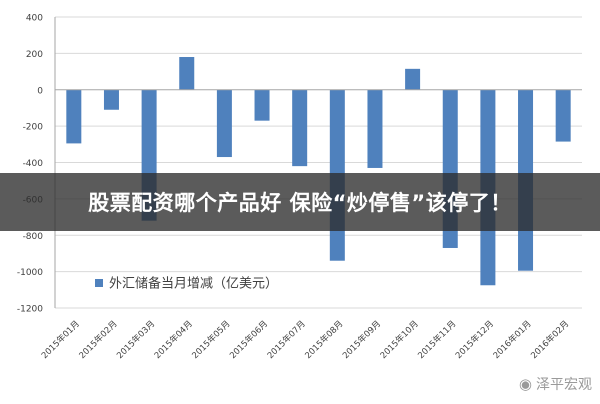  What do you see at coordinates (173, 339) in the screenshot?
I see `x-tick-label: 2015年04月` at bounding box center [173, 339].